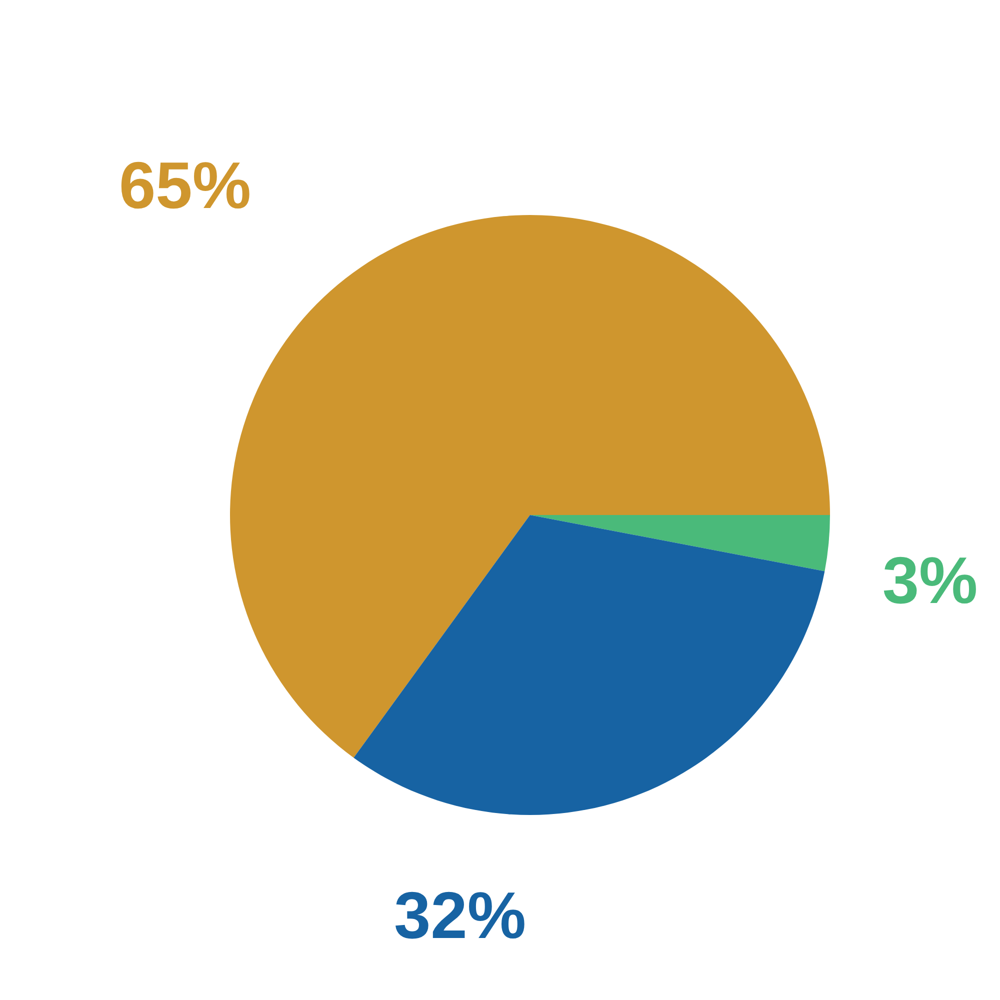  What do you see at coordinates (460, 915) in the screenshot?
I see `data-label: 32%` at bounding box center [460, 915].